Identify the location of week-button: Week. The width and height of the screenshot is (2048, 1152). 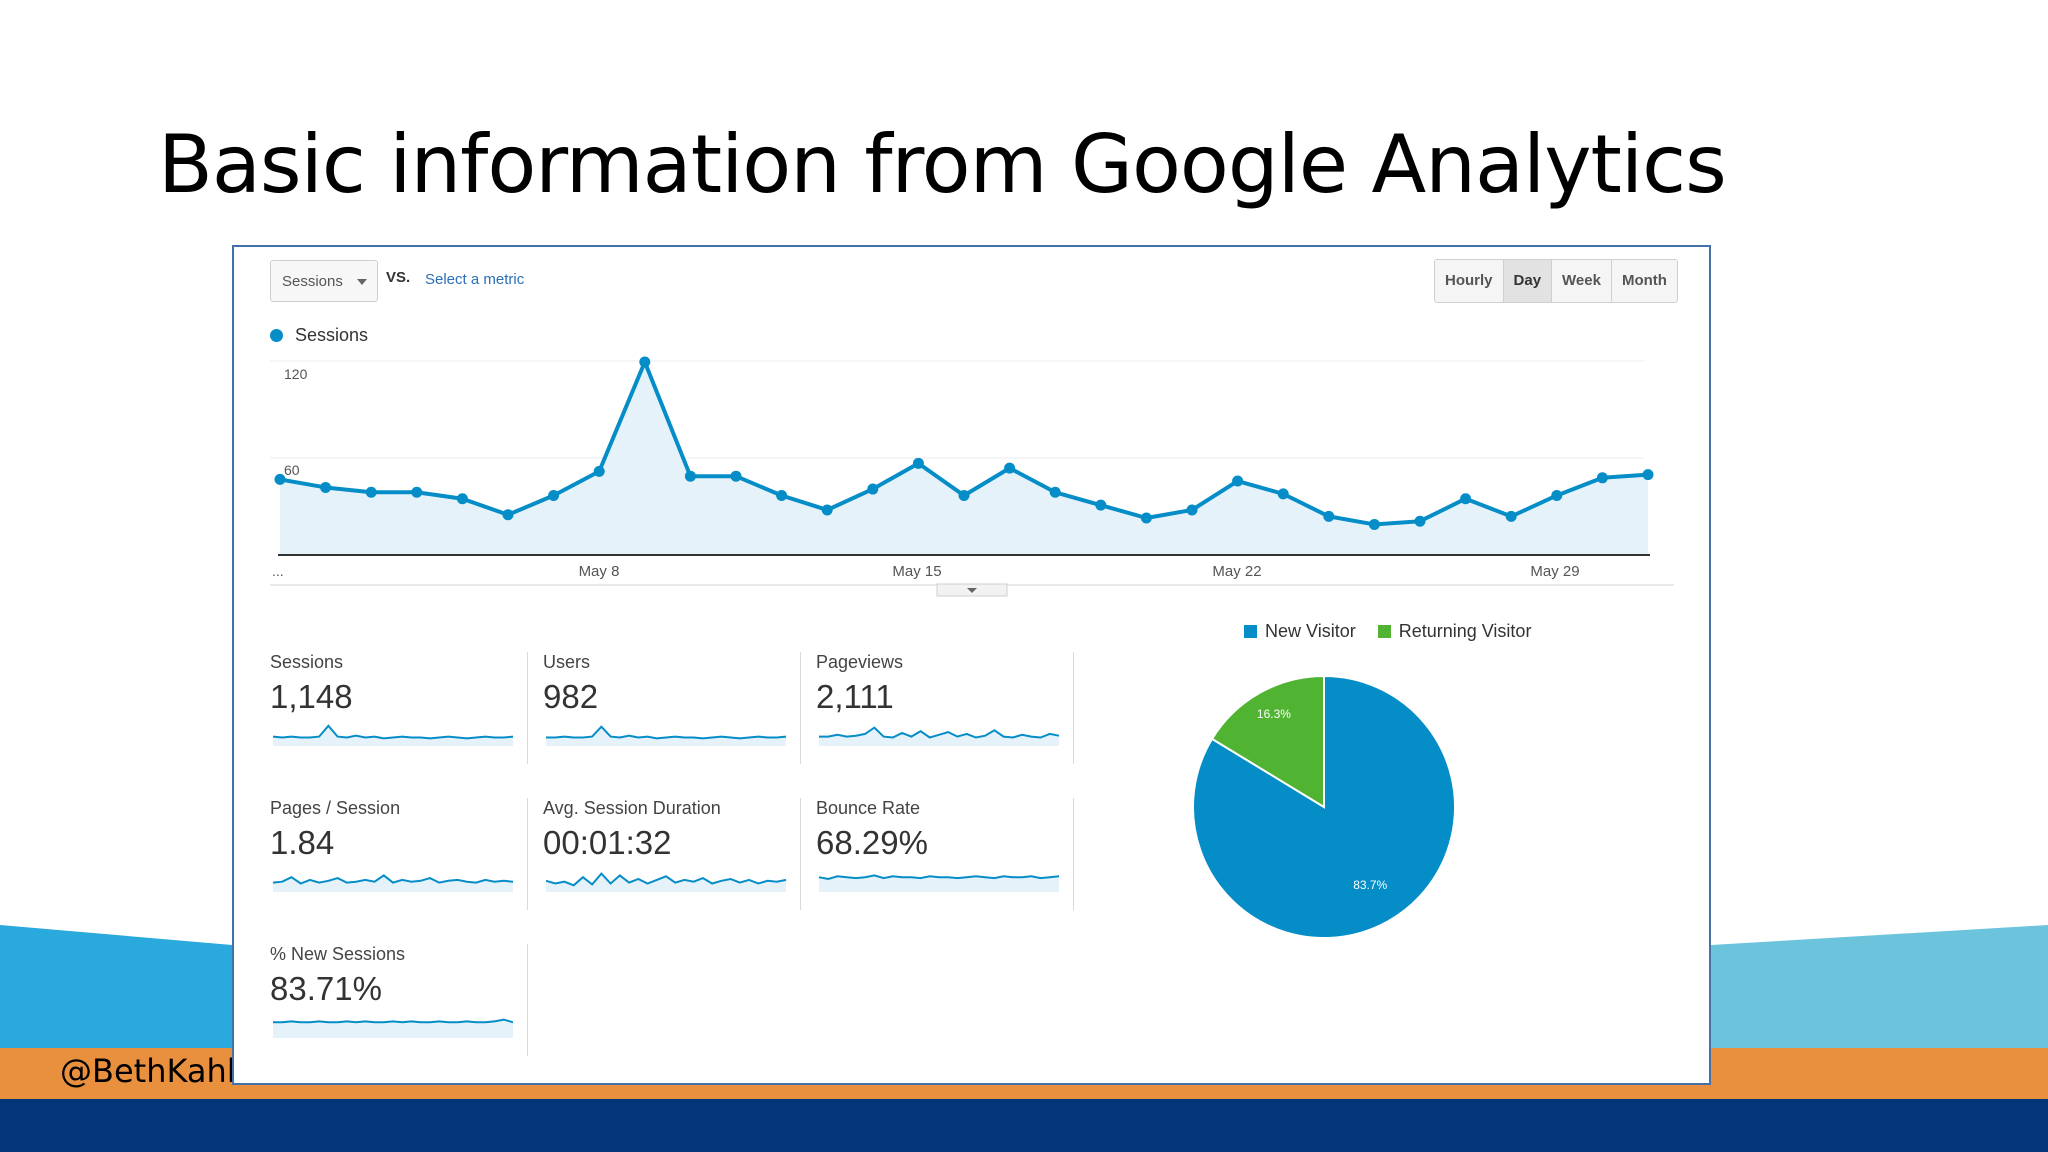
(1581, 281).